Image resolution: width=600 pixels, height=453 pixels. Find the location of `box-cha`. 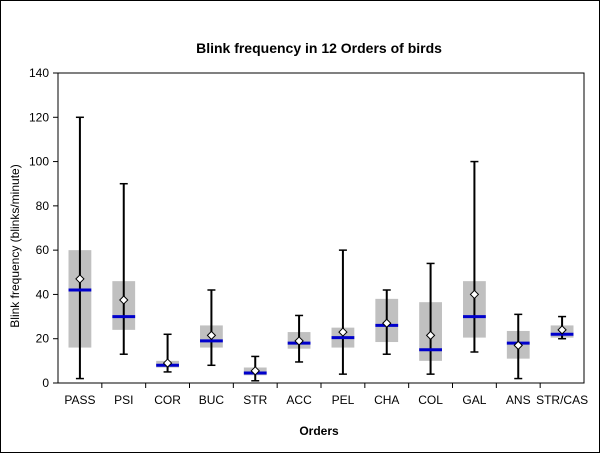

box-cha is located at coordinates (387, 322).